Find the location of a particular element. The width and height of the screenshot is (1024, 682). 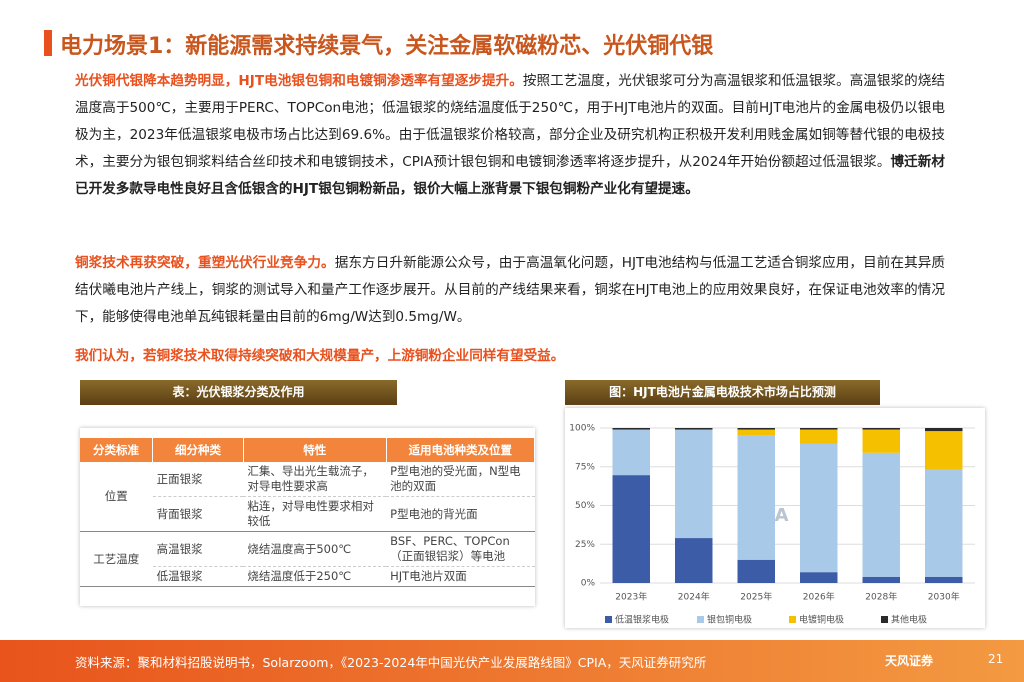

x-tick-label: 2023年 is located at coordinates (631, 597).